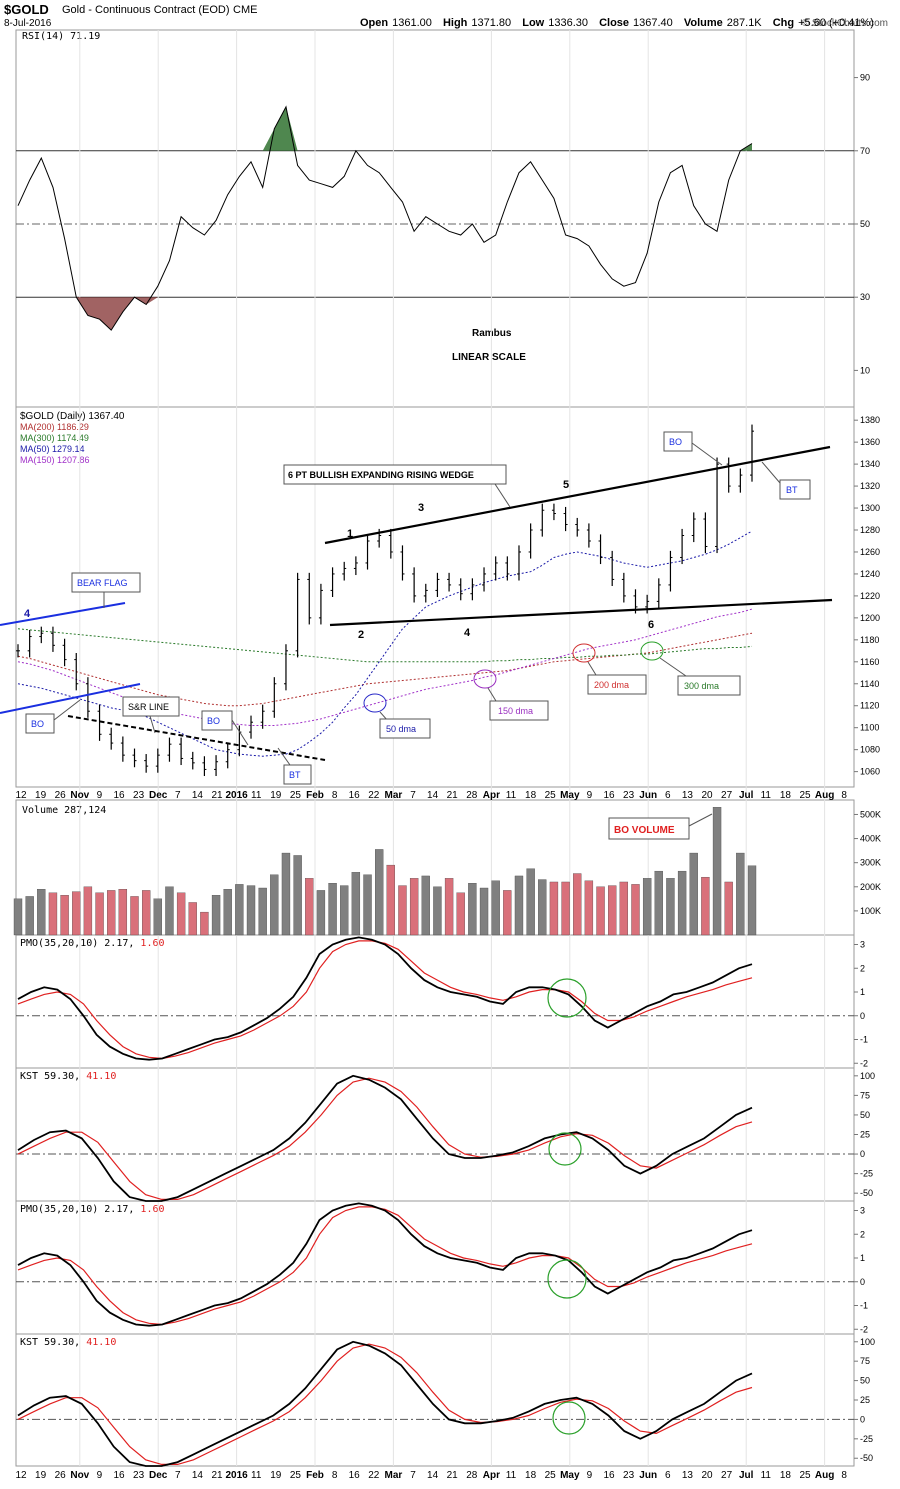 The width and height of the screenshot is (900, 1489). What do you see at coordinates (213, 721) in the screenshot?
I see `bo-mid-label: BO` at bounding box center [213, 721].